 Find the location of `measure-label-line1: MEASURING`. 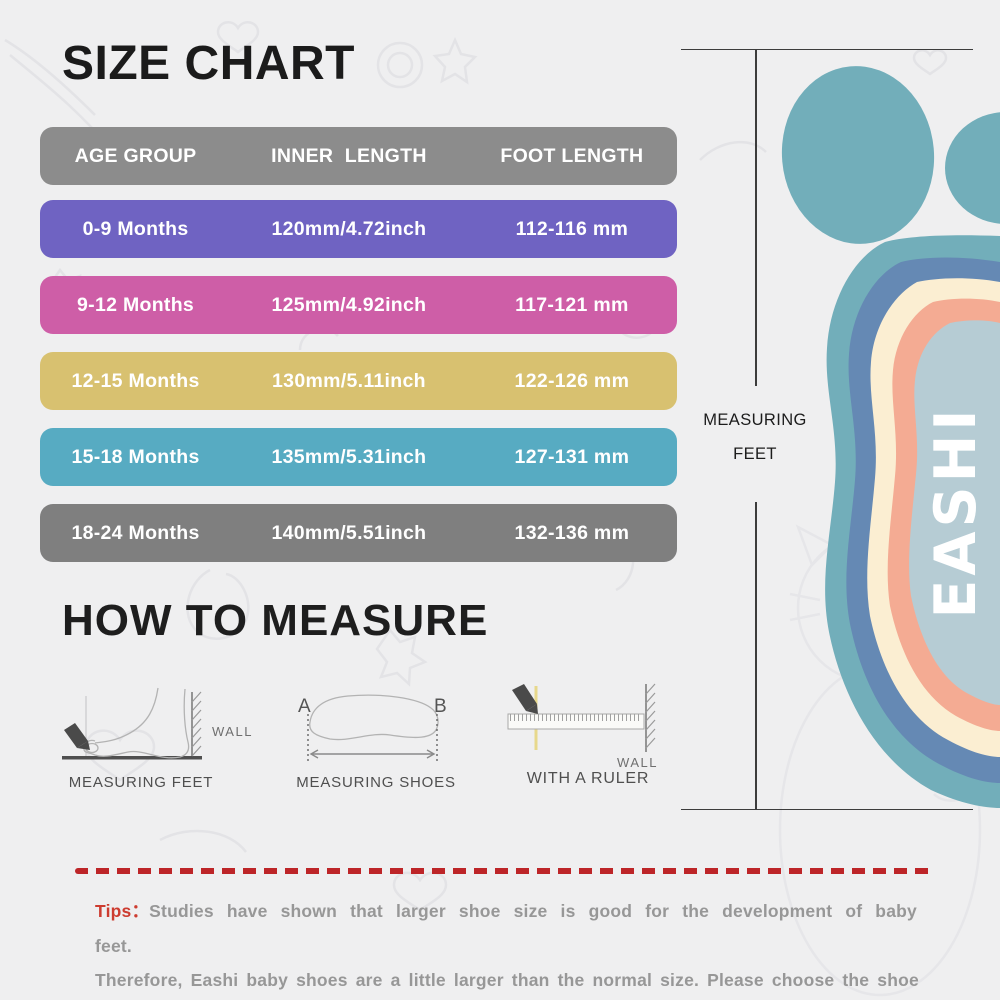

measure-label-line1: MEASURING is located at coordinates (755, 420).